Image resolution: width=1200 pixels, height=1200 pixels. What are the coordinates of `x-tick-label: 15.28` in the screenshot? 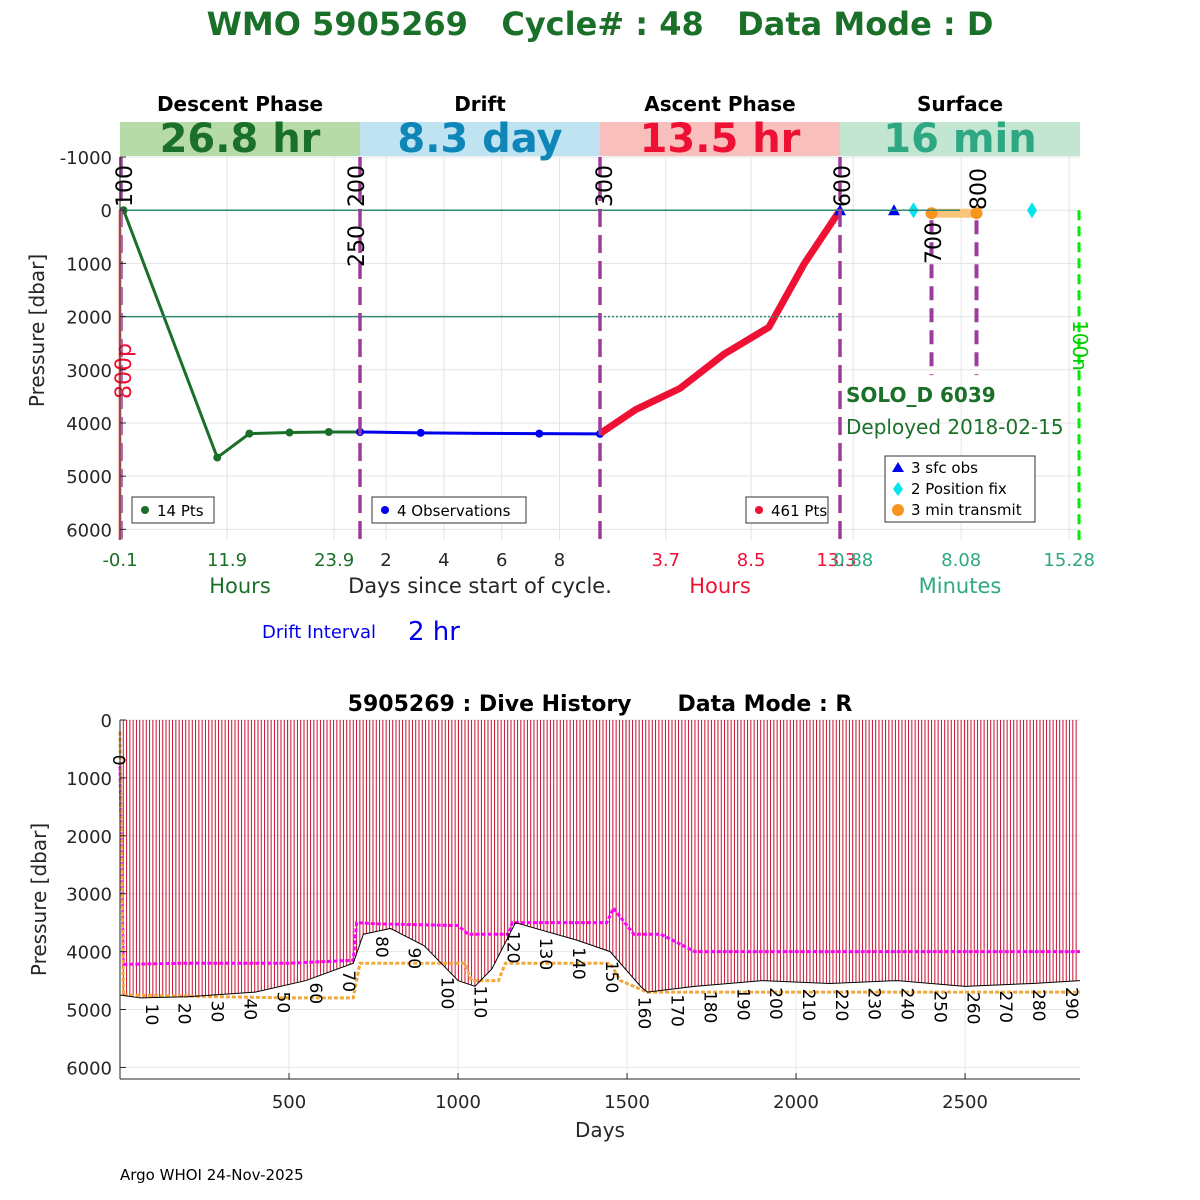 It's located at (1069, 560).